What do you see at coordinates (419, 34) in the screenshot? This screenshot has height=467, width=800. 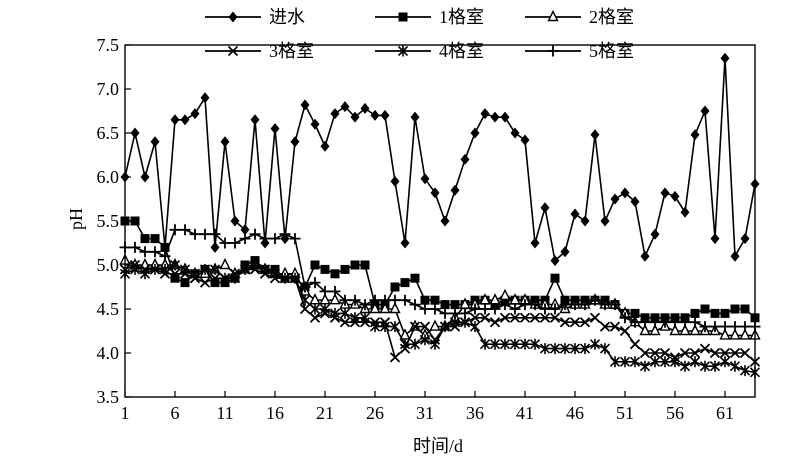 I see `legend: 进水 1格室 2格室 3格室 4格室 5格室` at bounding box center [419, 34].